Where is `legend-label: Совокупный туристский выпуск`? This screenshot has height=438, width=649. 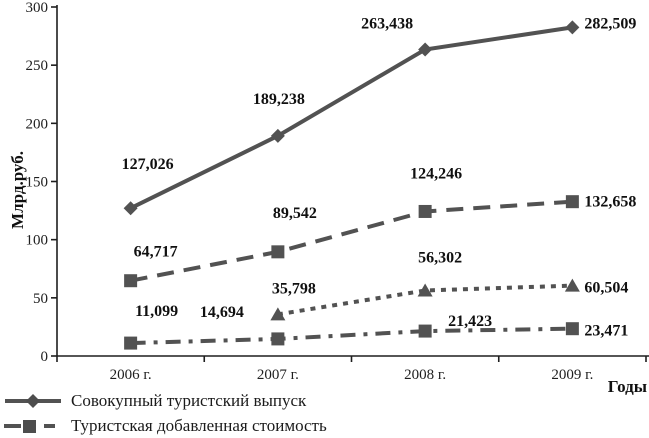
legend-label: Совокупный туристский выпуск is located at coordinates (189, 400).